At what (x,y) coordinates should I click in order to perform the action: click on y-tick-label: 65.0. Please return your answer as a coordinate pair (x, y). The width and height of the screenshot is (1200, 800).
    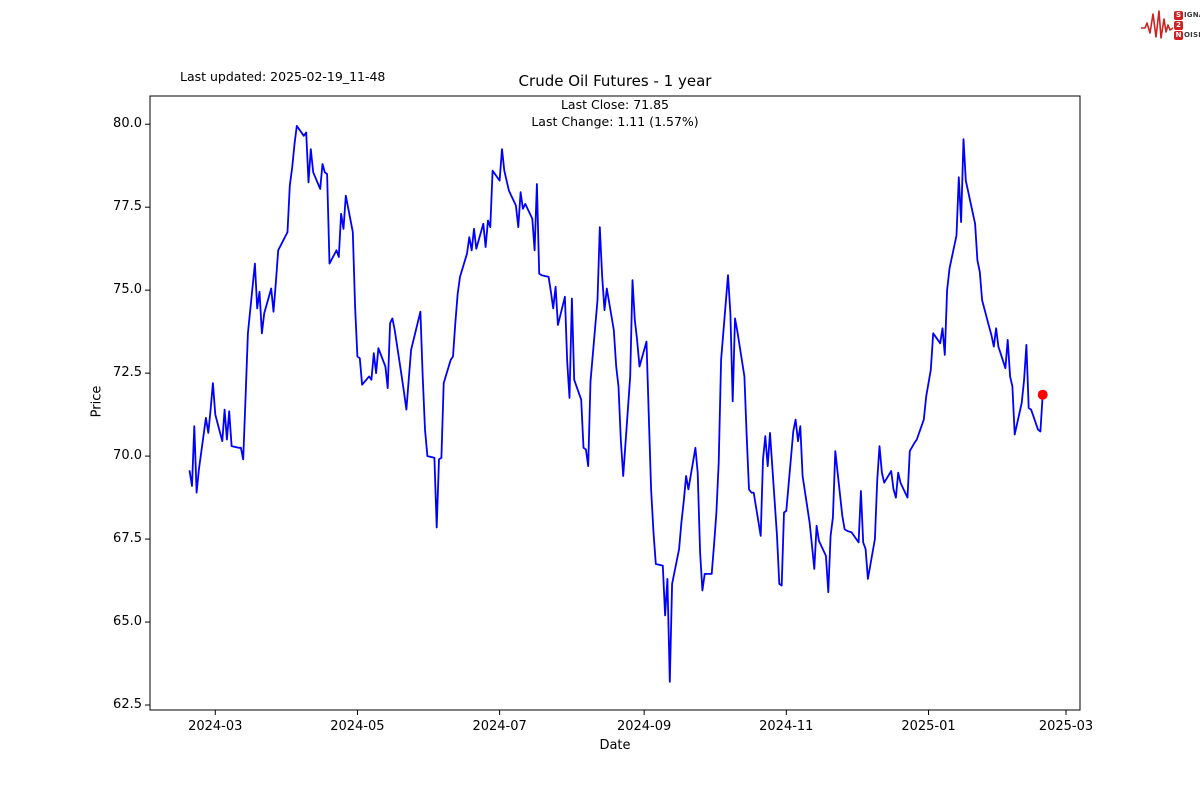
    Looking at the image, I should click on (127, 622).